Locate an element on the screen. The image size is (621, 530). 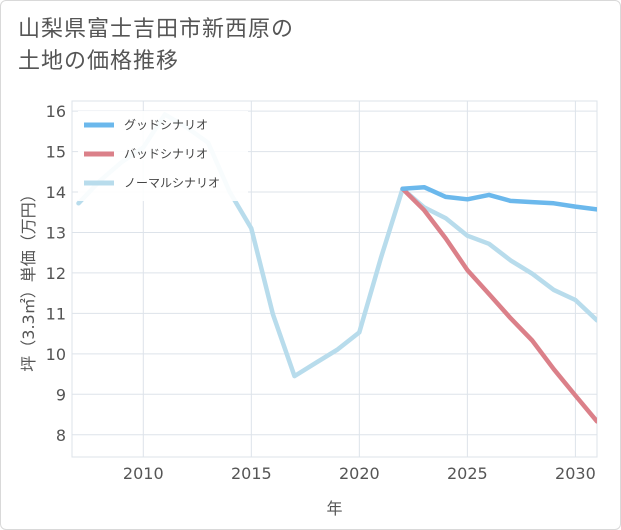
x-tick-label: 2030 is located at coordinates (575, 473).